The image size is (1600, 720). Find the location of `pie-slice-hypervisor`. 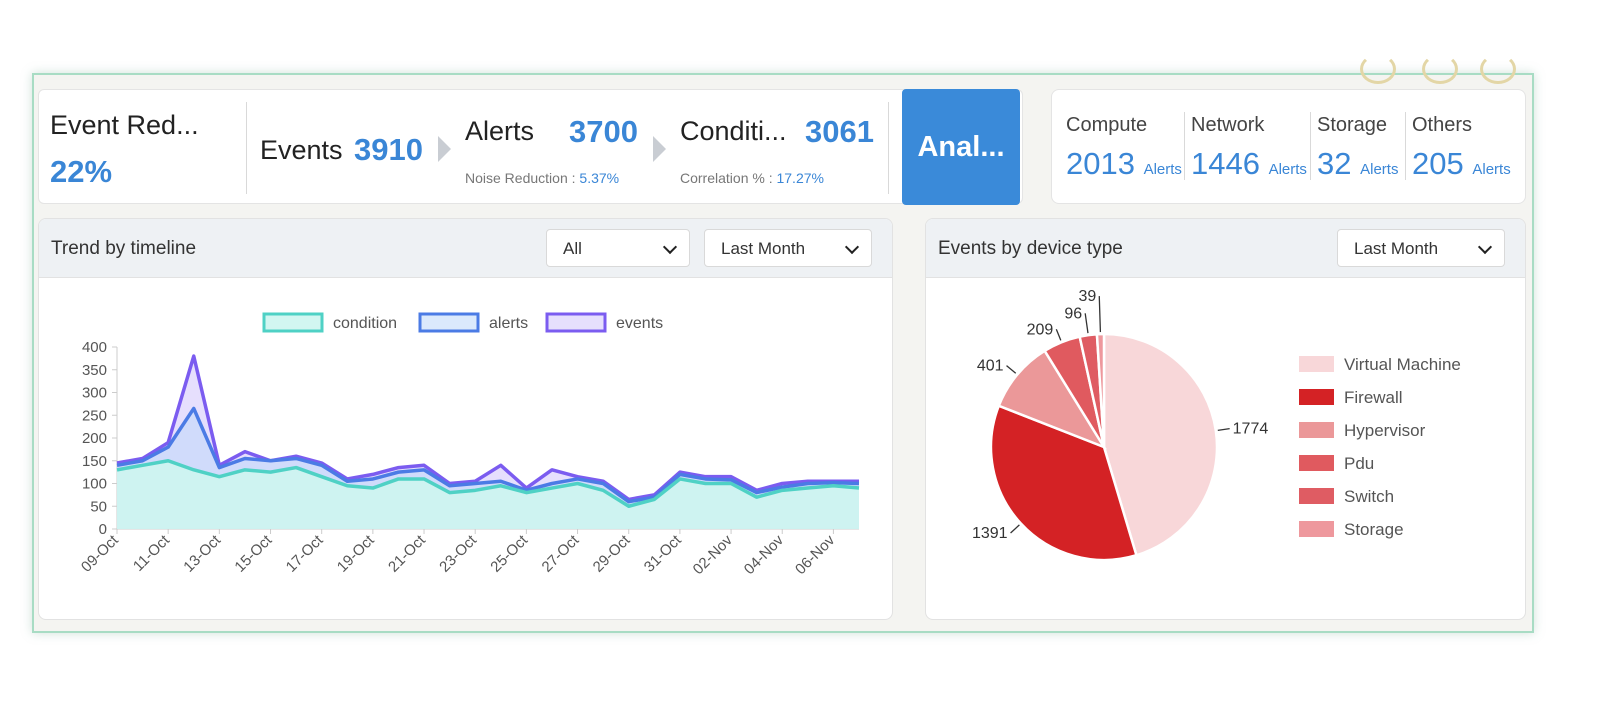

pie-slice-hypervisor is located at coordinates (1052, 399).